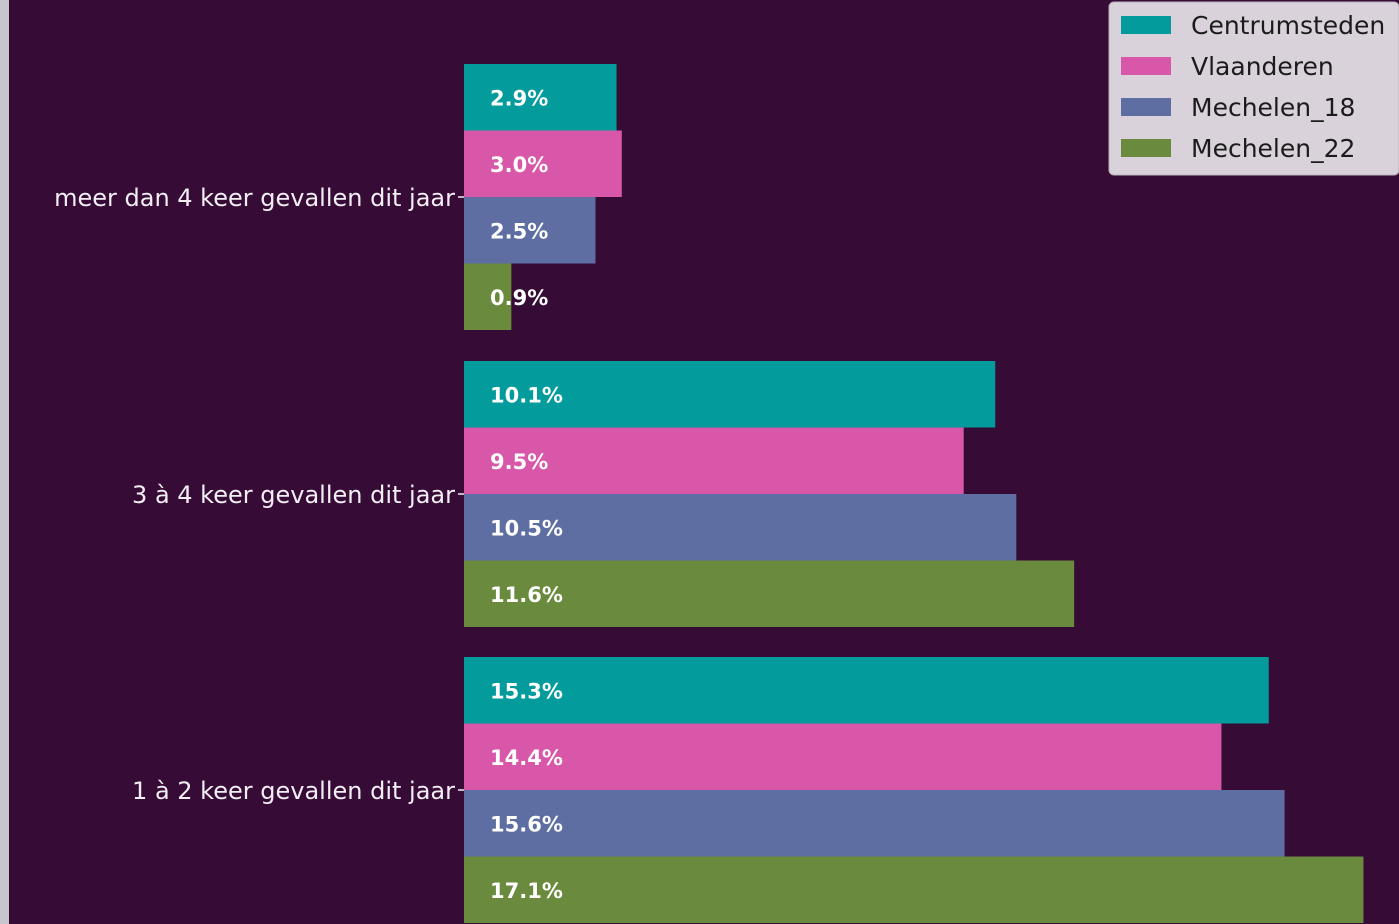 This screenshot has width=1399, height=924. What do you see at coordinates (526, 528) in the screenshot?
I see `value-label-mechelen-18-1: 10.5%` at bounding box center [526, 528].